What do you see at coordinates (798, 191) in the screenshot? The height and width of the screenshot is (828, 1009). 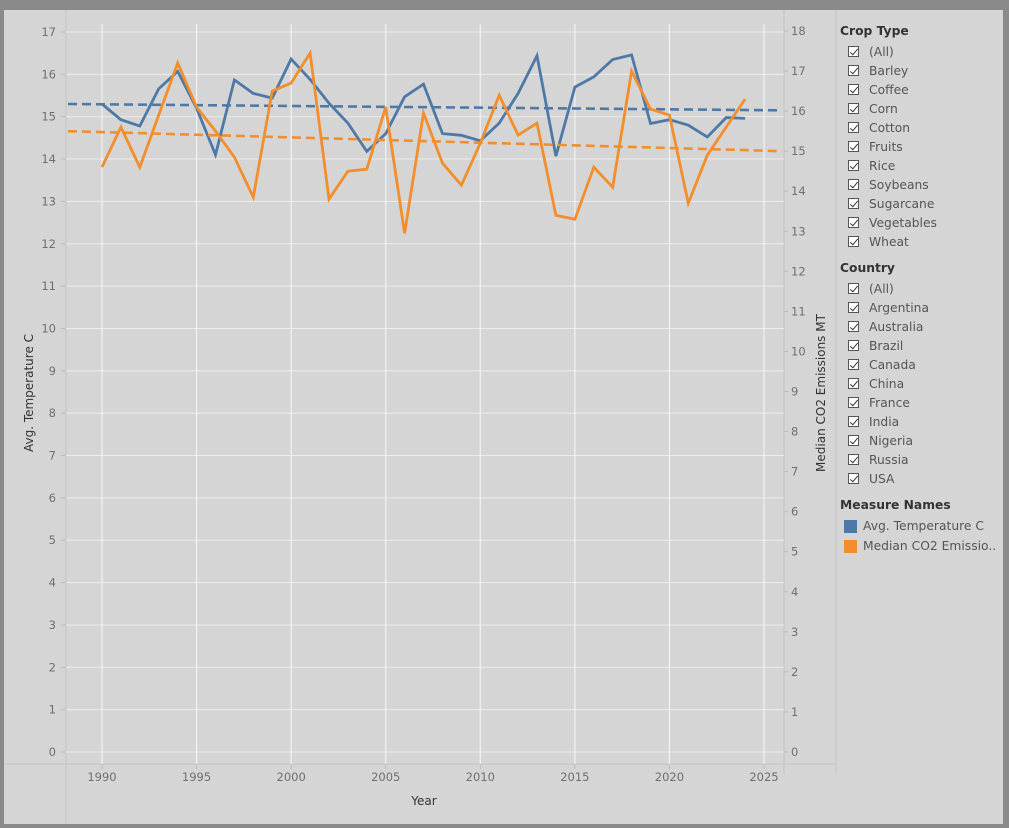 I see `y-right-tick-label: 14` at bounding box center [798, 191].